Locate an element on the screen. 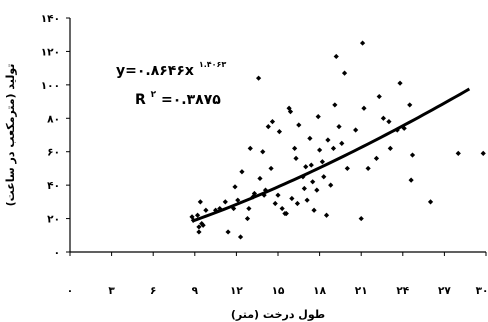 This screenshot has width=488, height=322. y-axis-title: تولید (مترمکعب در ساعت) is located at coordinates (10, 135).